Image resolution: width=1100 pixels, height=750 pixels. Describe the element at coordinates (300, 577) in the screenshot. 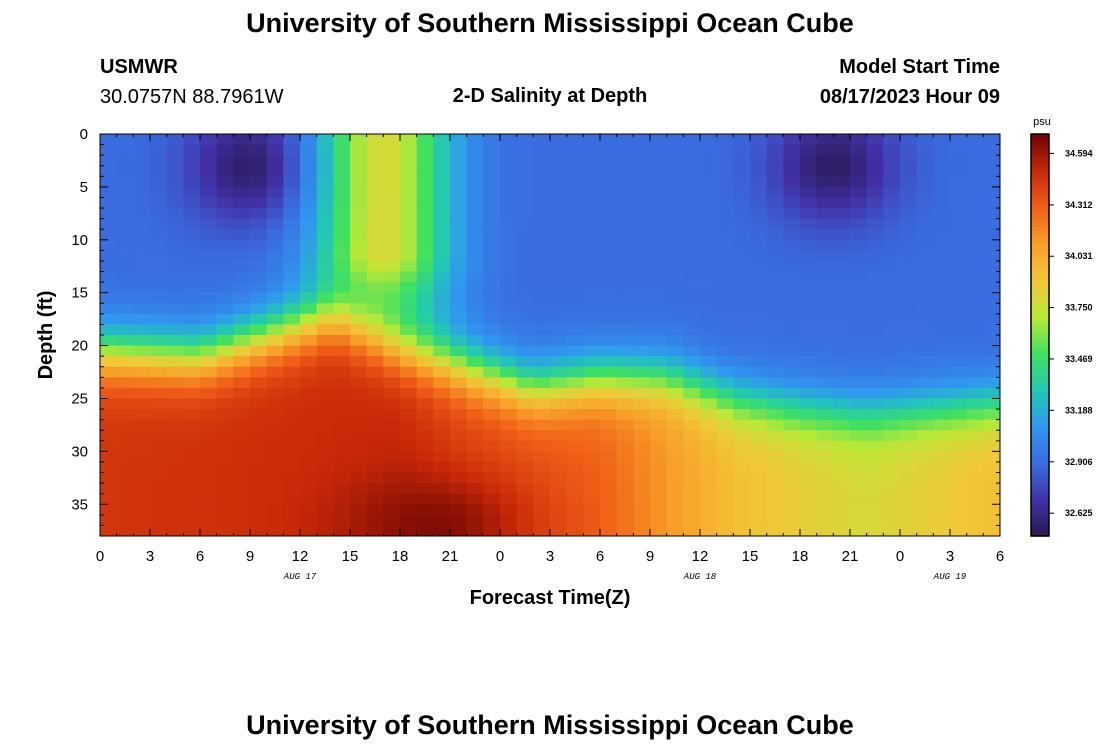

I see `date-label: AUG 17` at that location.